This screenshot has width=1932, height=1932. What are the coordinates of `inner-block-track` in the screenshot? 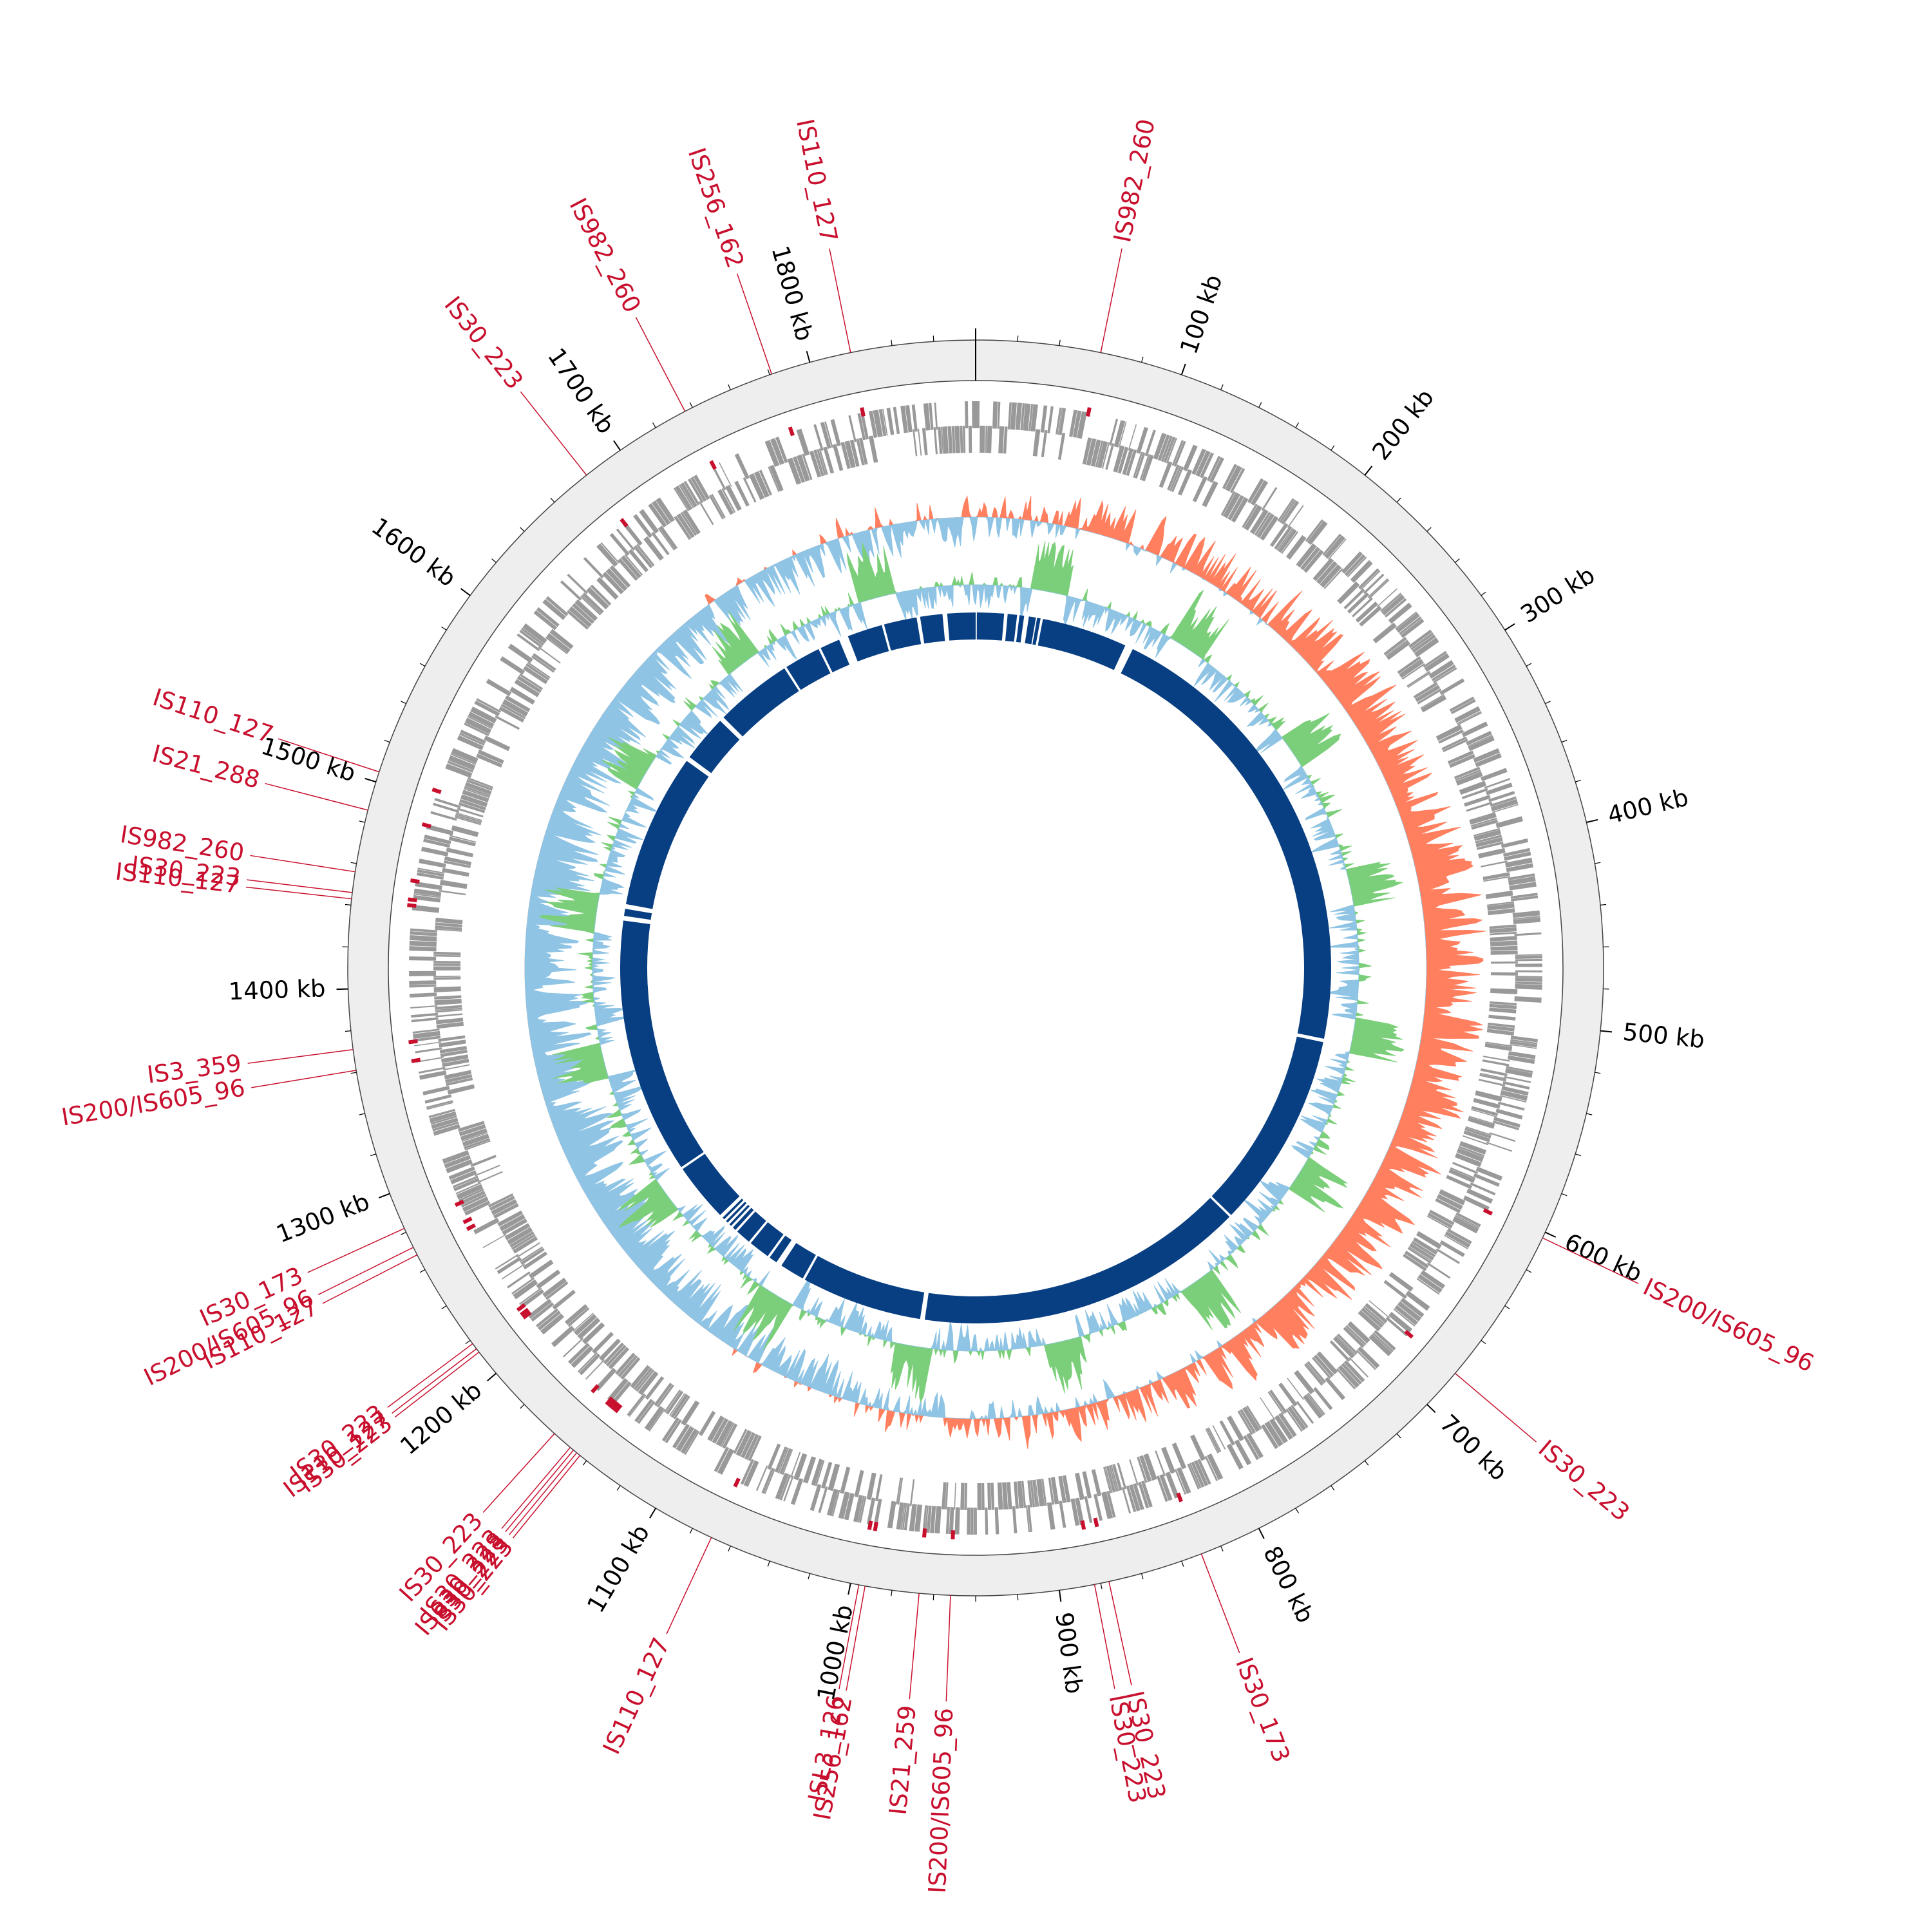 It's located at (975, 968).